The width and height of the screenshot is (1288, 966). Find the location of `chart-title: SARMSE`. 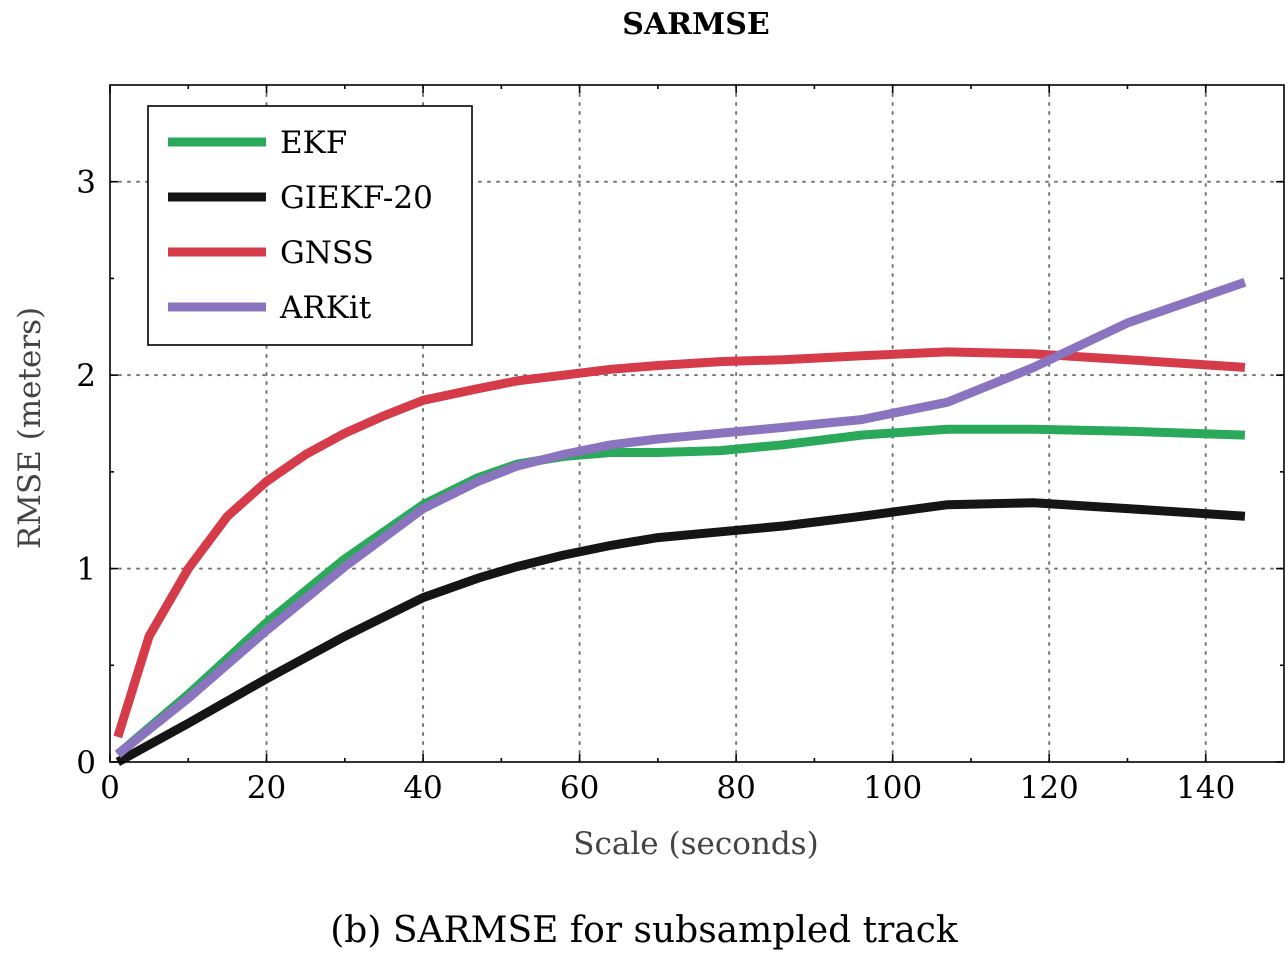

chart-title: SARMSE is located at coordinates (696, 24).